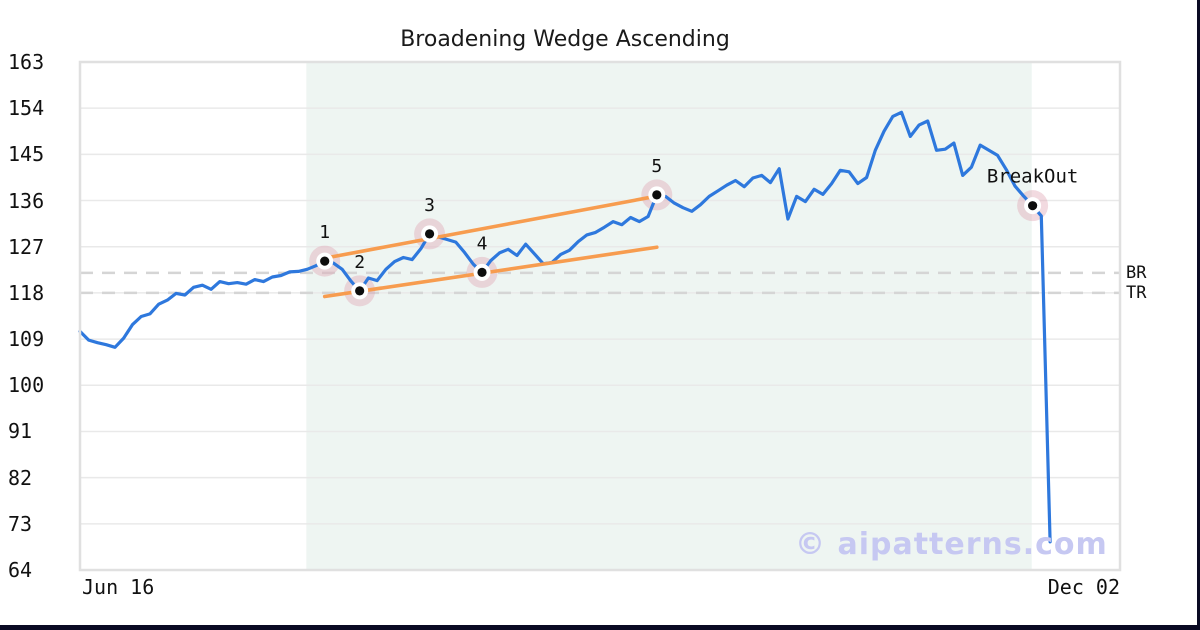  Describe the element at coordinates (118, 587) in the screenshot. I see `x-axis-start-label: Jun 16` at that location.